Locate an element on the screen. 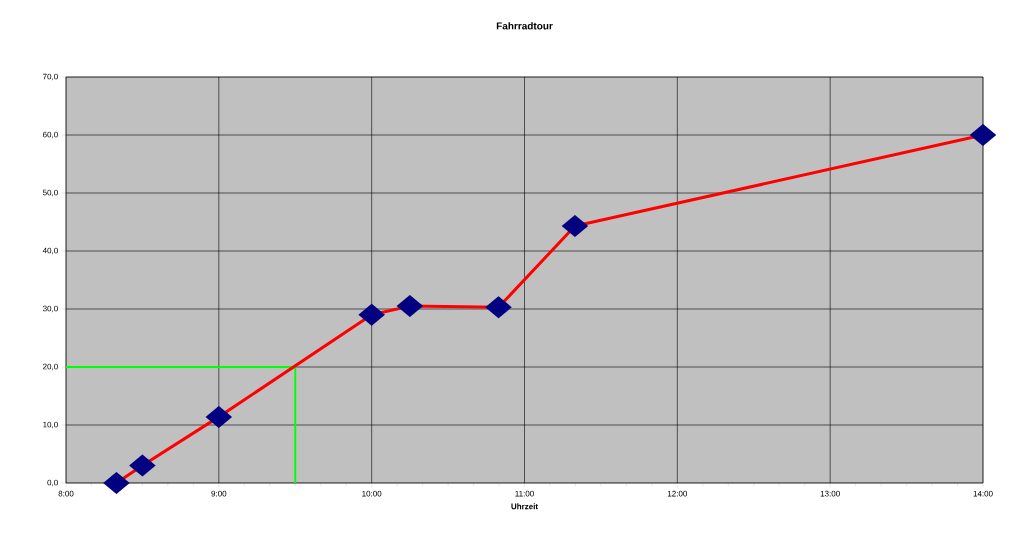 The image size is (1009, 538). x-tick-label: 12:00 is located at coordinates (677, 493).